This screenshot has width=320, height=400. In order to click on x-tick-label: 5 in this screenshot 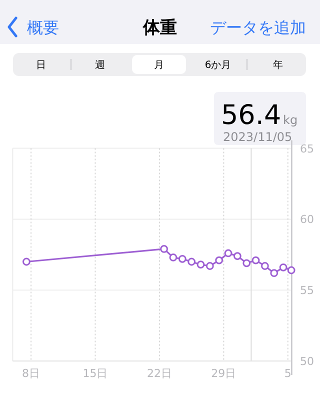, I will do `click(288, 373)`.